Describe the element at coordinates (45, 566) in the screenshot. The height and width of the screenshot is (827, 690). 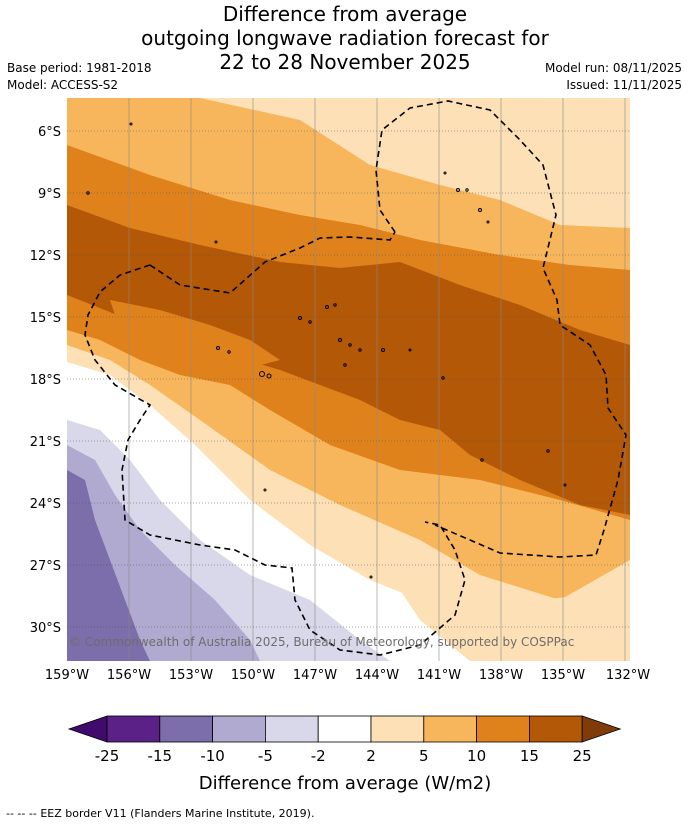
I see `lat-label: 27°S` at that location.